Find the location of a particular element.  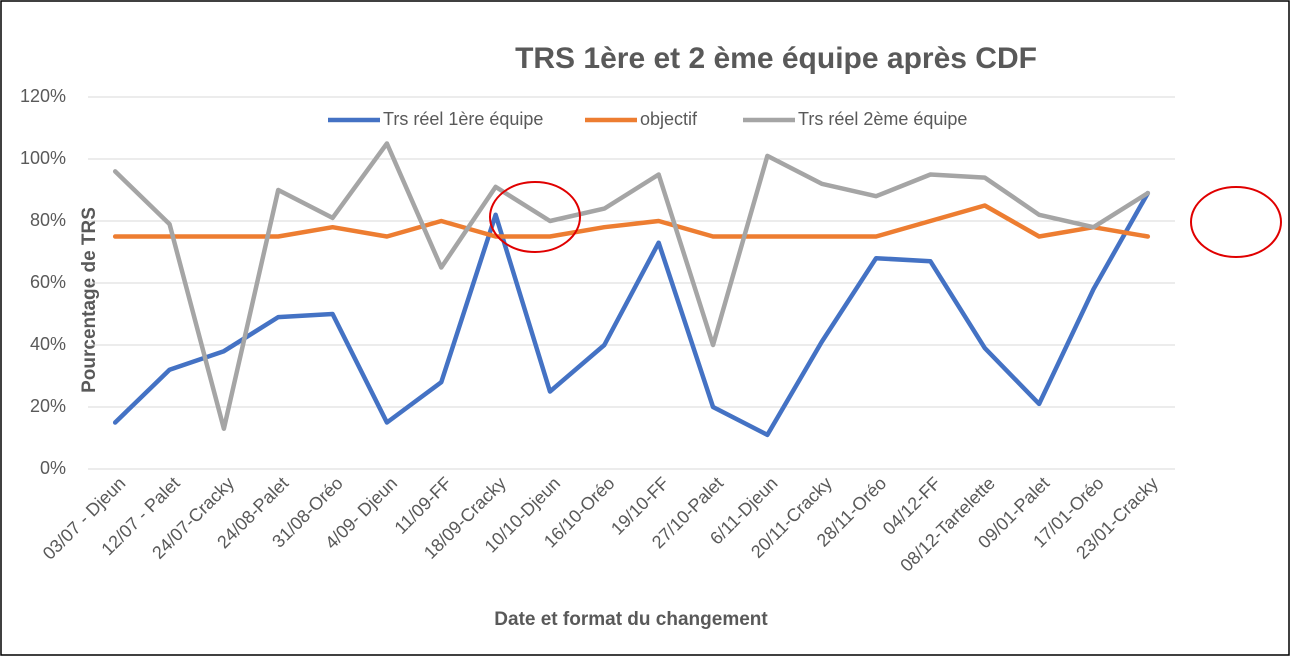

legend-label: Trs réel 2ème équipe is located at coordinates (882, 119).